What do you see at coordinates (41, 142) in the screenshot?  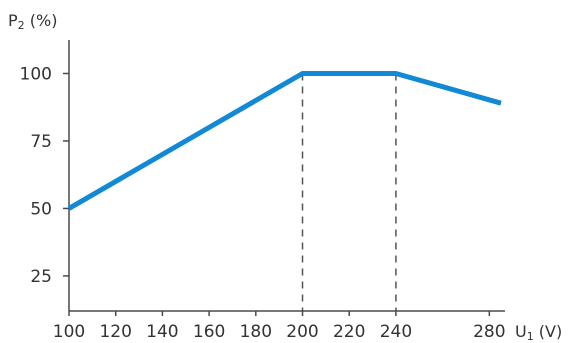 I see `y-tick-label: 75` at bounding box center [41, 142].